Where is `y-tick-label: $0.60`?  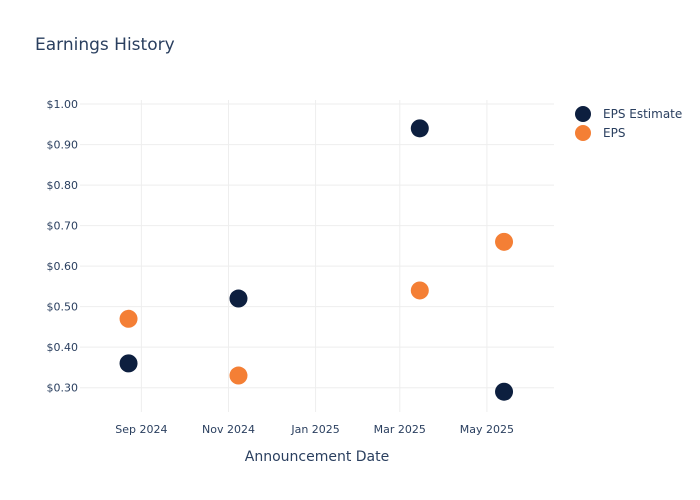 y-tick-label: $0.60 is located at coordinates (63, 266).